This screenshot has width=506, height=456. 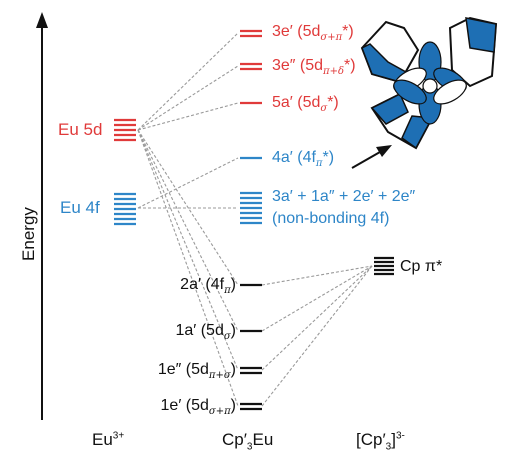 What do you see at coordinates (314, 67) in the screenshot?
I see `level-3e-double-prime: 3e″ (5dπ+δ*)` at bounding box center [314, 67].